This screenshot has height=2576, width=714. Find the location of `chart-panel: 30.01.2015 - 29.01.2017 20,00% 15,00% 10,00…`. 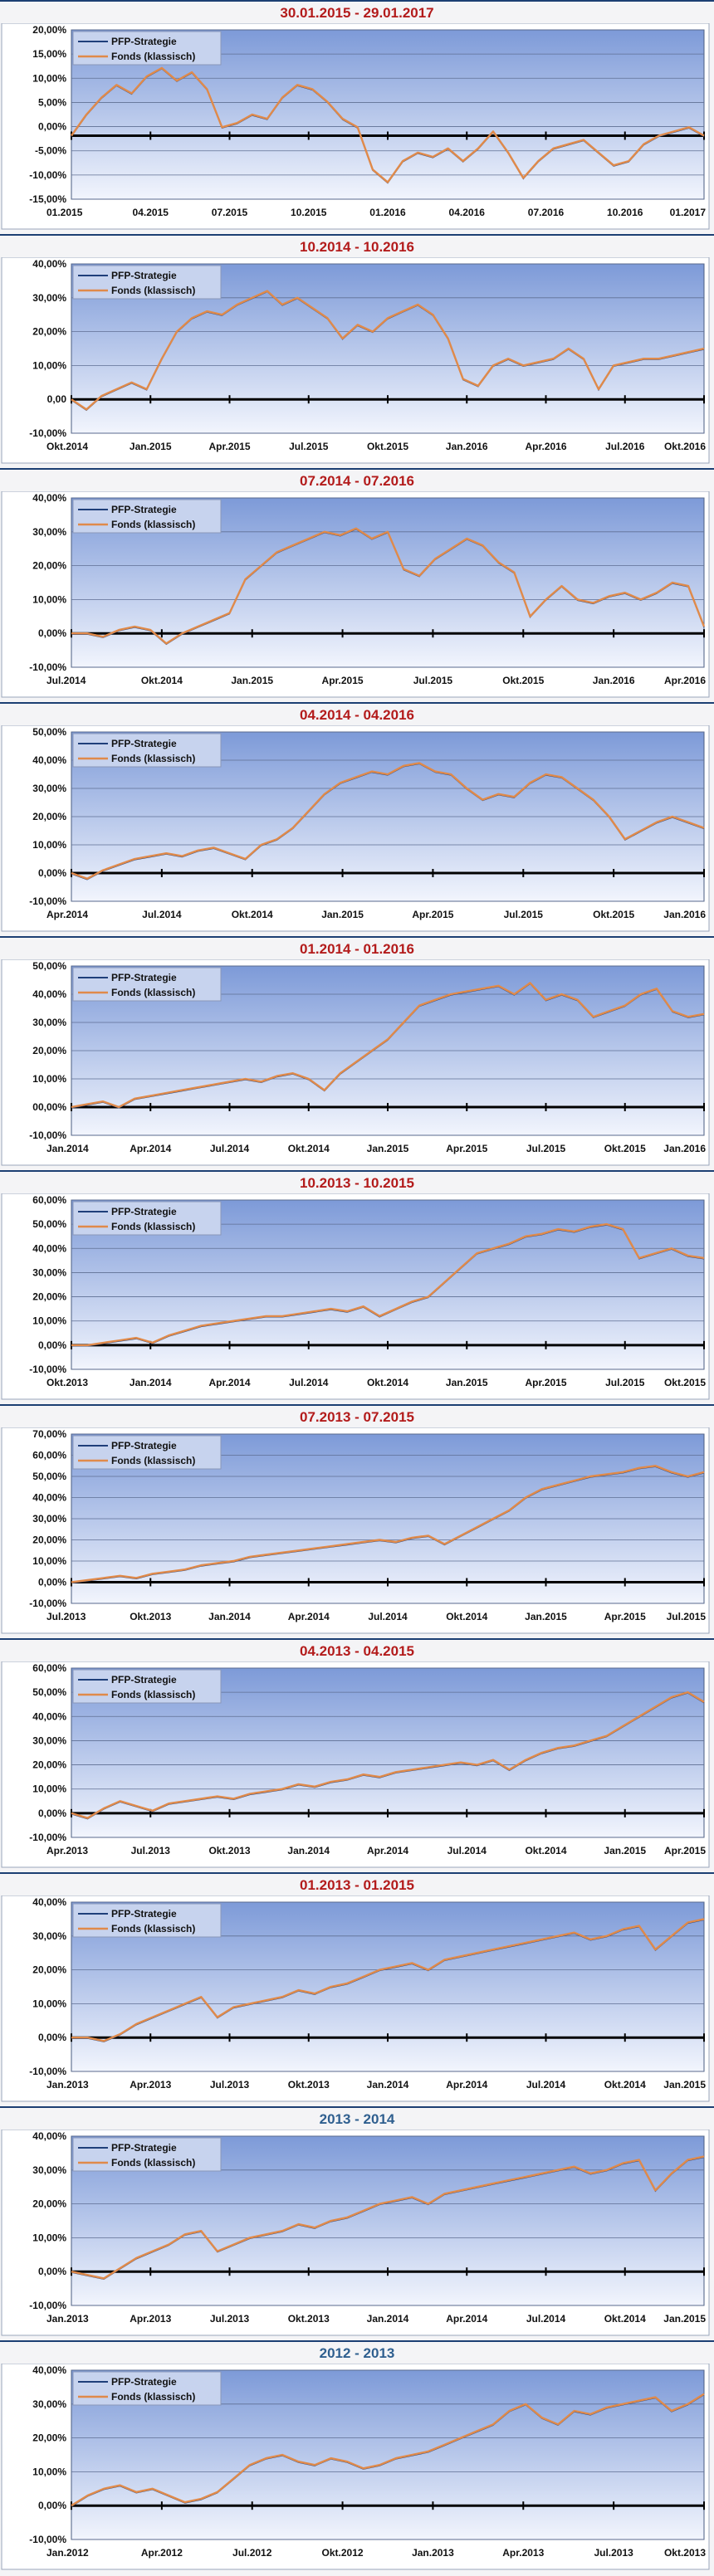

chart-panel: 30.01.2015 - 29.01.2017 20,00% 15,00% 10,00… is located at coordinates (357, 117).